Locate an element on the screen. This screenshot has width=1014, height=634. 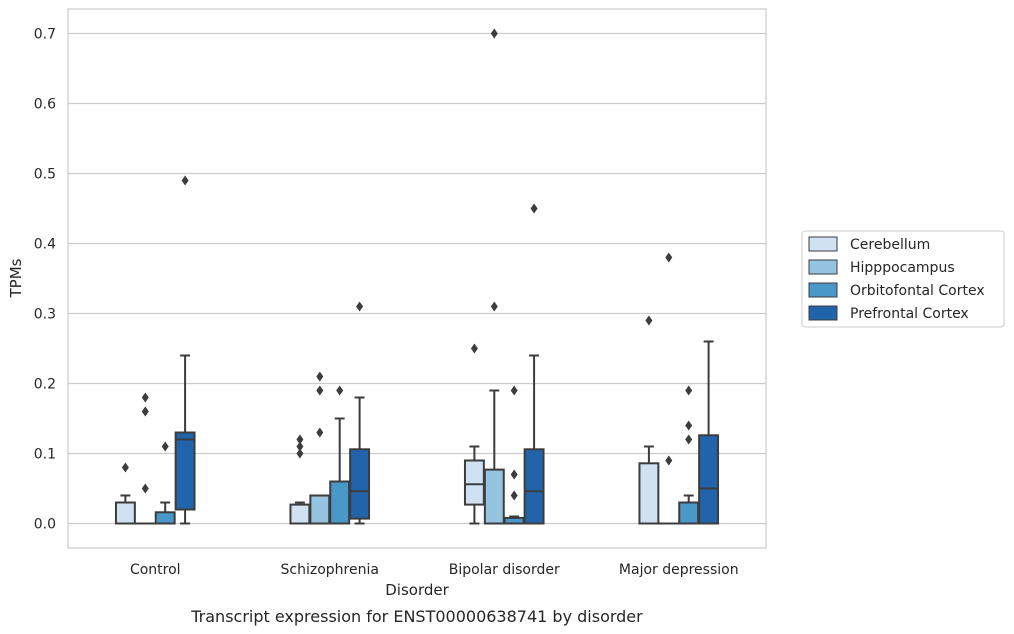
y-axis-ticks: 0.0 0.1 0.2 0.3 0.4 0.5 0.6 0.7 is located at coordinates (45, 280).